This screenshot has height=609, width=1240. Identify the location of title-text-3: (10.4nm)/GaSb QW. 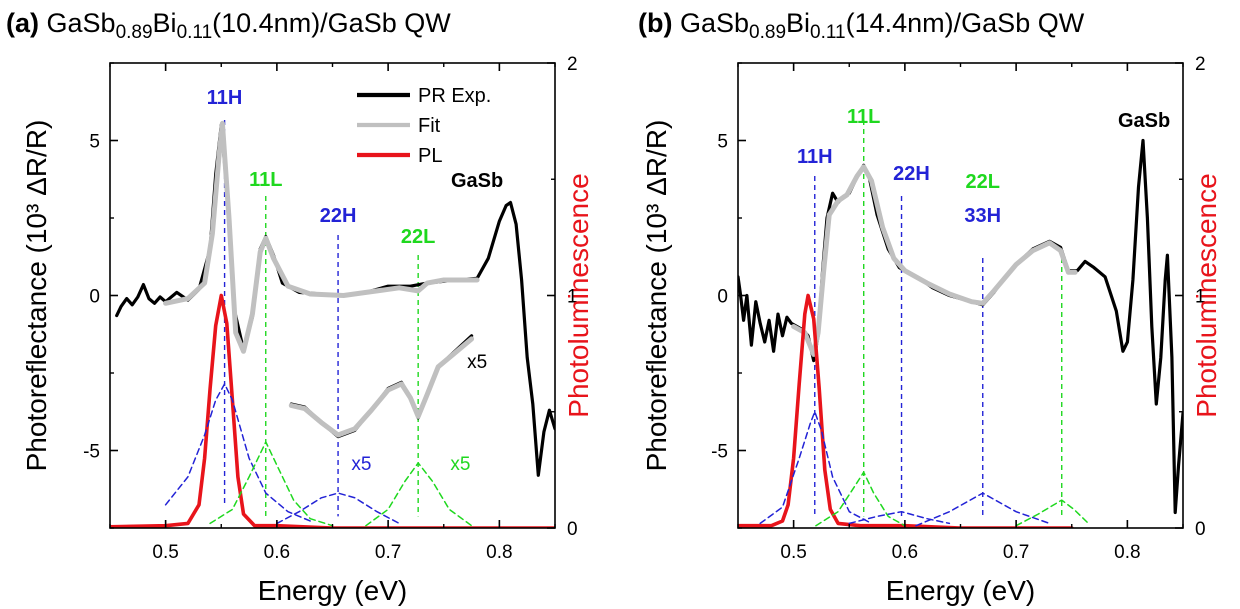
(331, 23).